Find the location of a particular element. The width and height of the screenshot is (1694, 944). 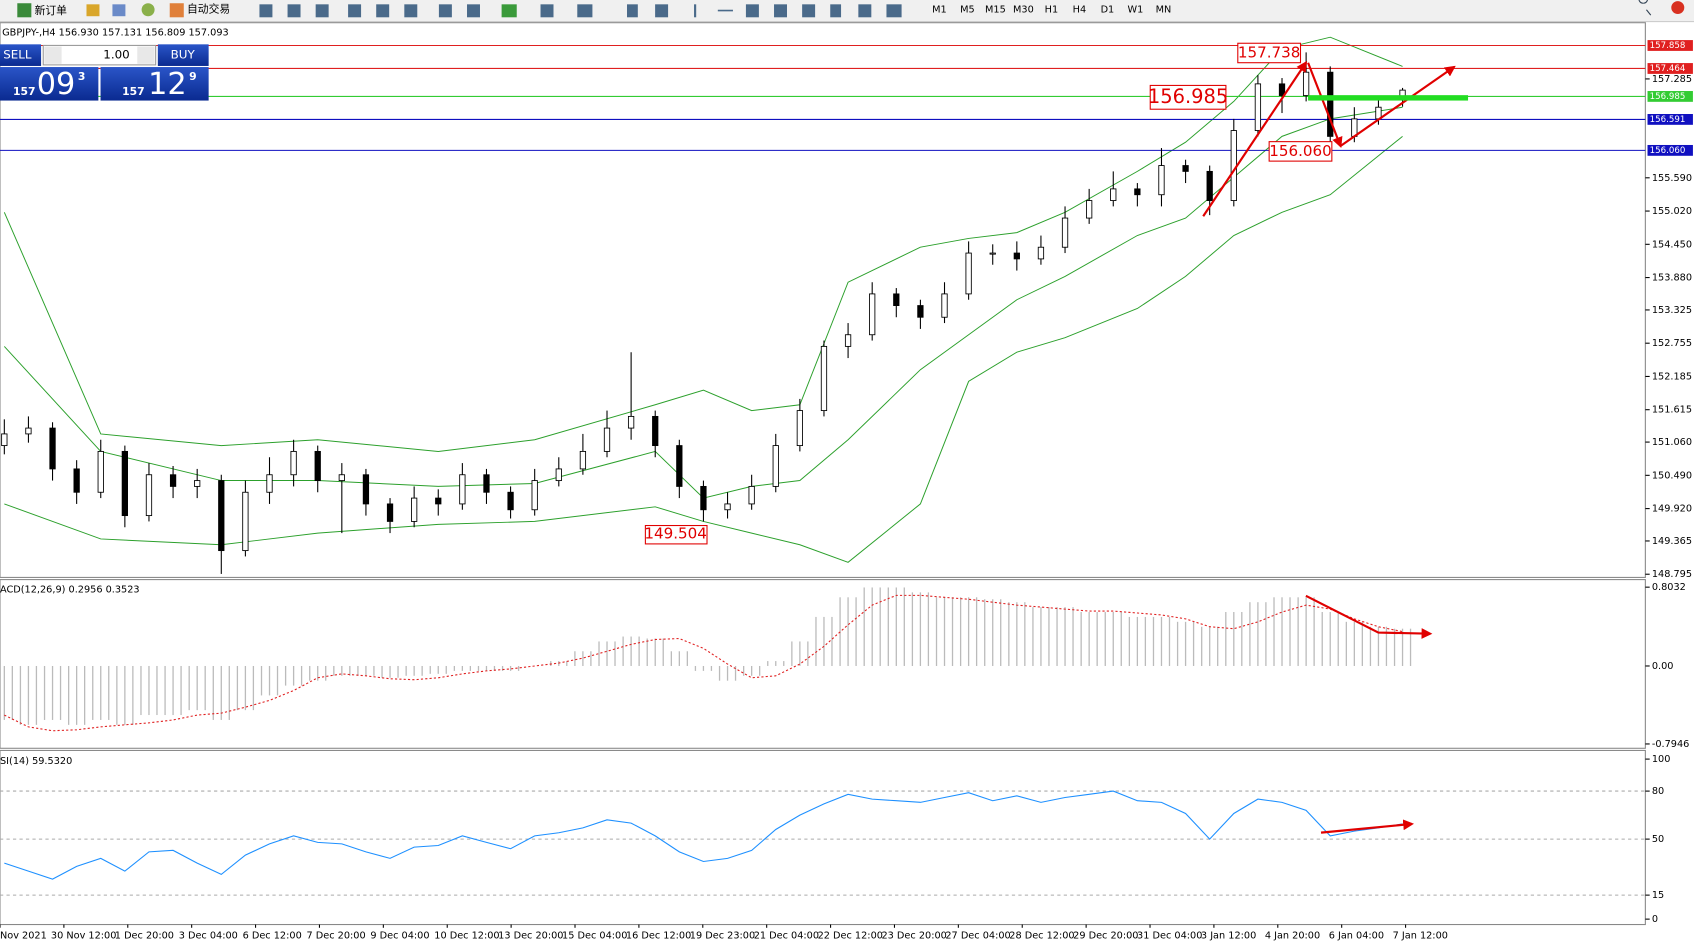

timeframe-button: M1 is located at coordinates (939, 10).